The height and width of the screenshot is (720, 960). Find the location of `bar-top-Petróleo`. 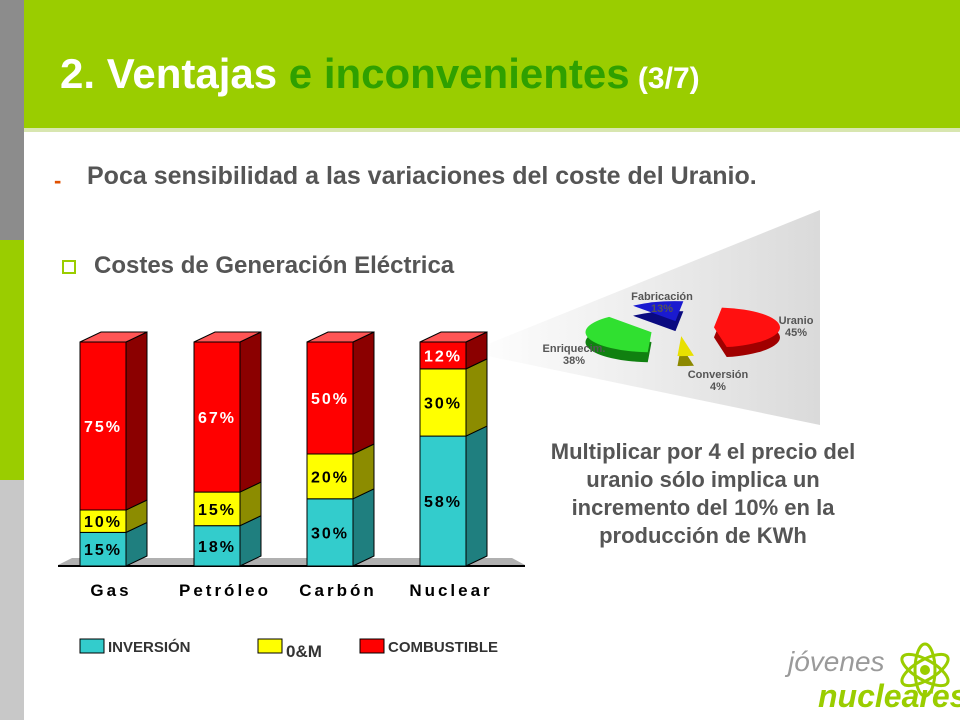

bar-top-Petróleo is located at coordinates (227, 337).